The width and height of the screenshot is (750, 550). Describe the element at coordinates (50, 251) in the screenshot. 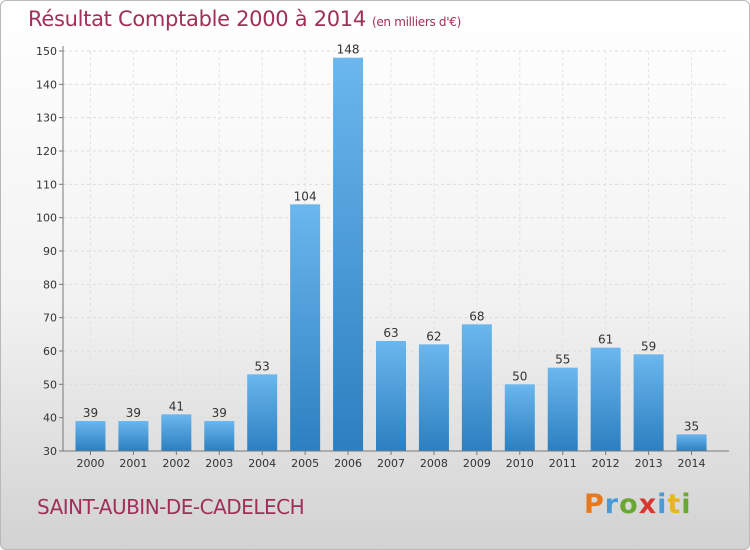

I see `y-tick-label: 90` at that location.